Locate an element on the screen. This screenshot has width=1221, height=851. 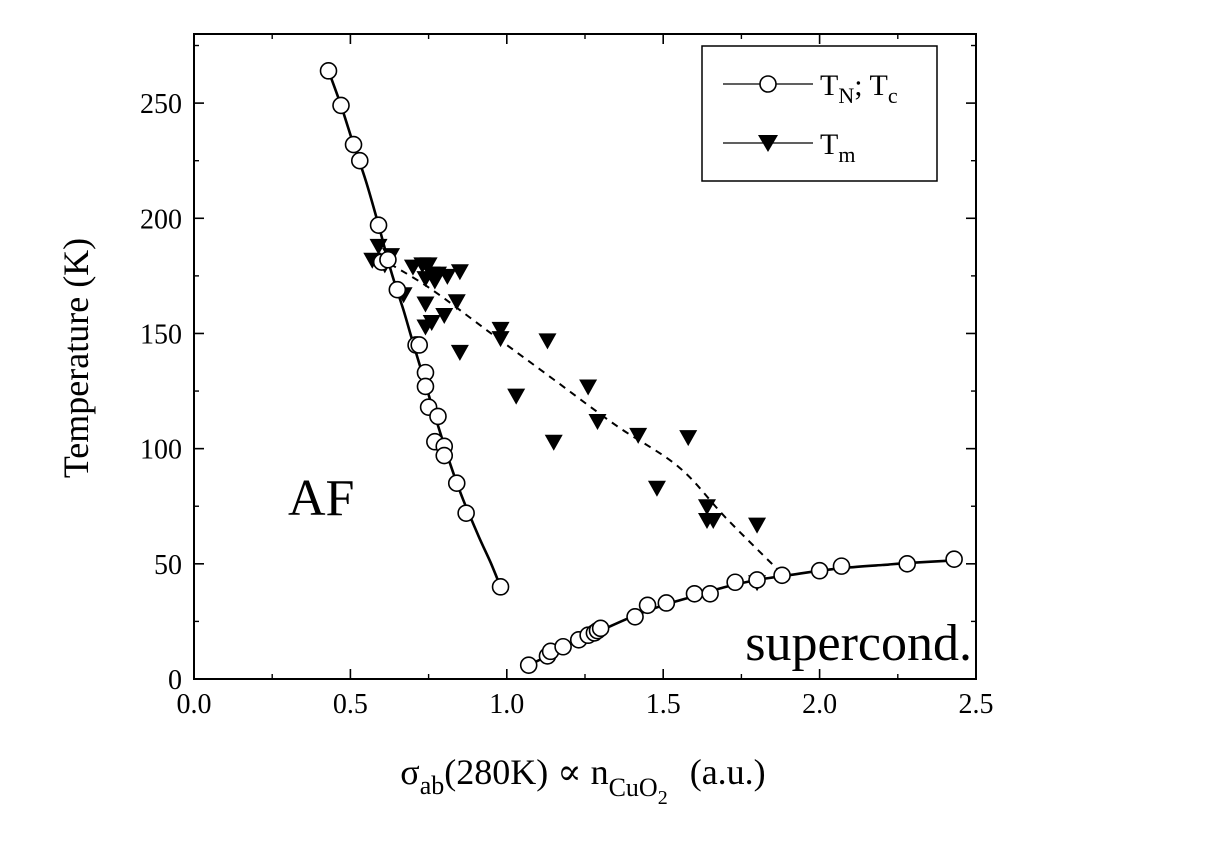
x-tick-label: 1.0 is located at coordinates (506, 704).